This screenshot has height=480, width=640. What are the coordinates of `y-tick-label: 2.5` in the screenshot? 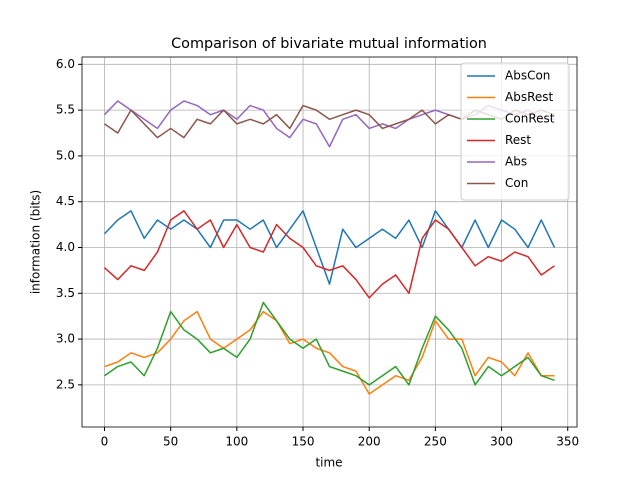 It's located at (65, 384).